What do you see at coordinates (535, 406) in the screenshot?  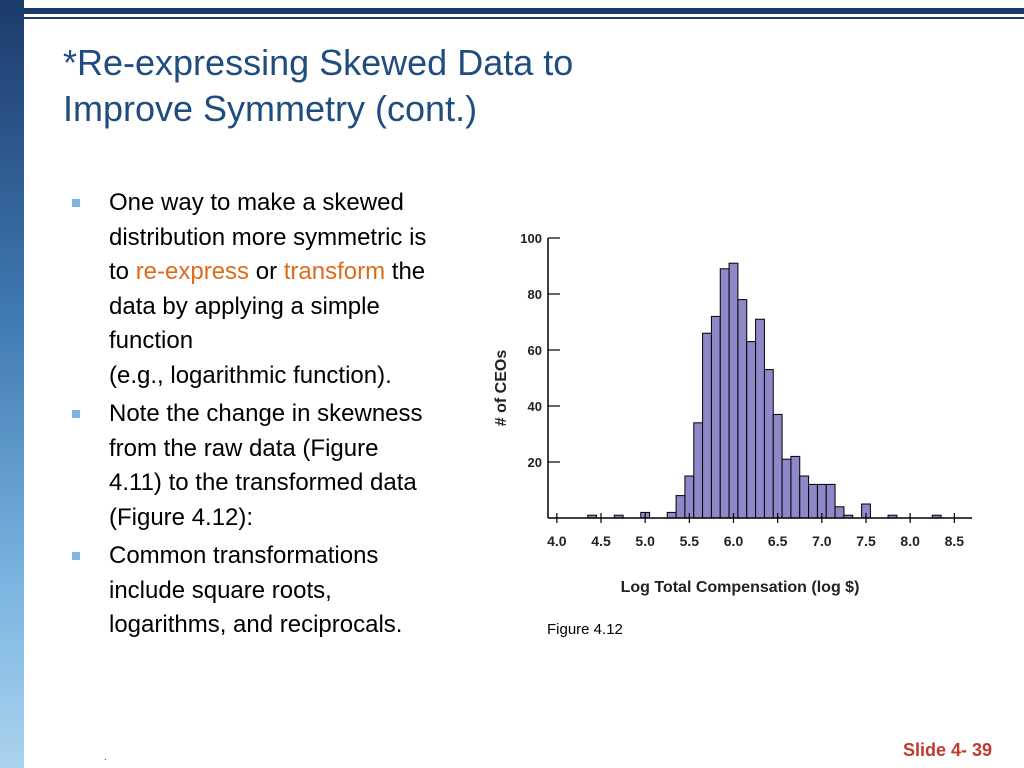 I see `y-tick-label: 40` at bounding box center [535, 406].